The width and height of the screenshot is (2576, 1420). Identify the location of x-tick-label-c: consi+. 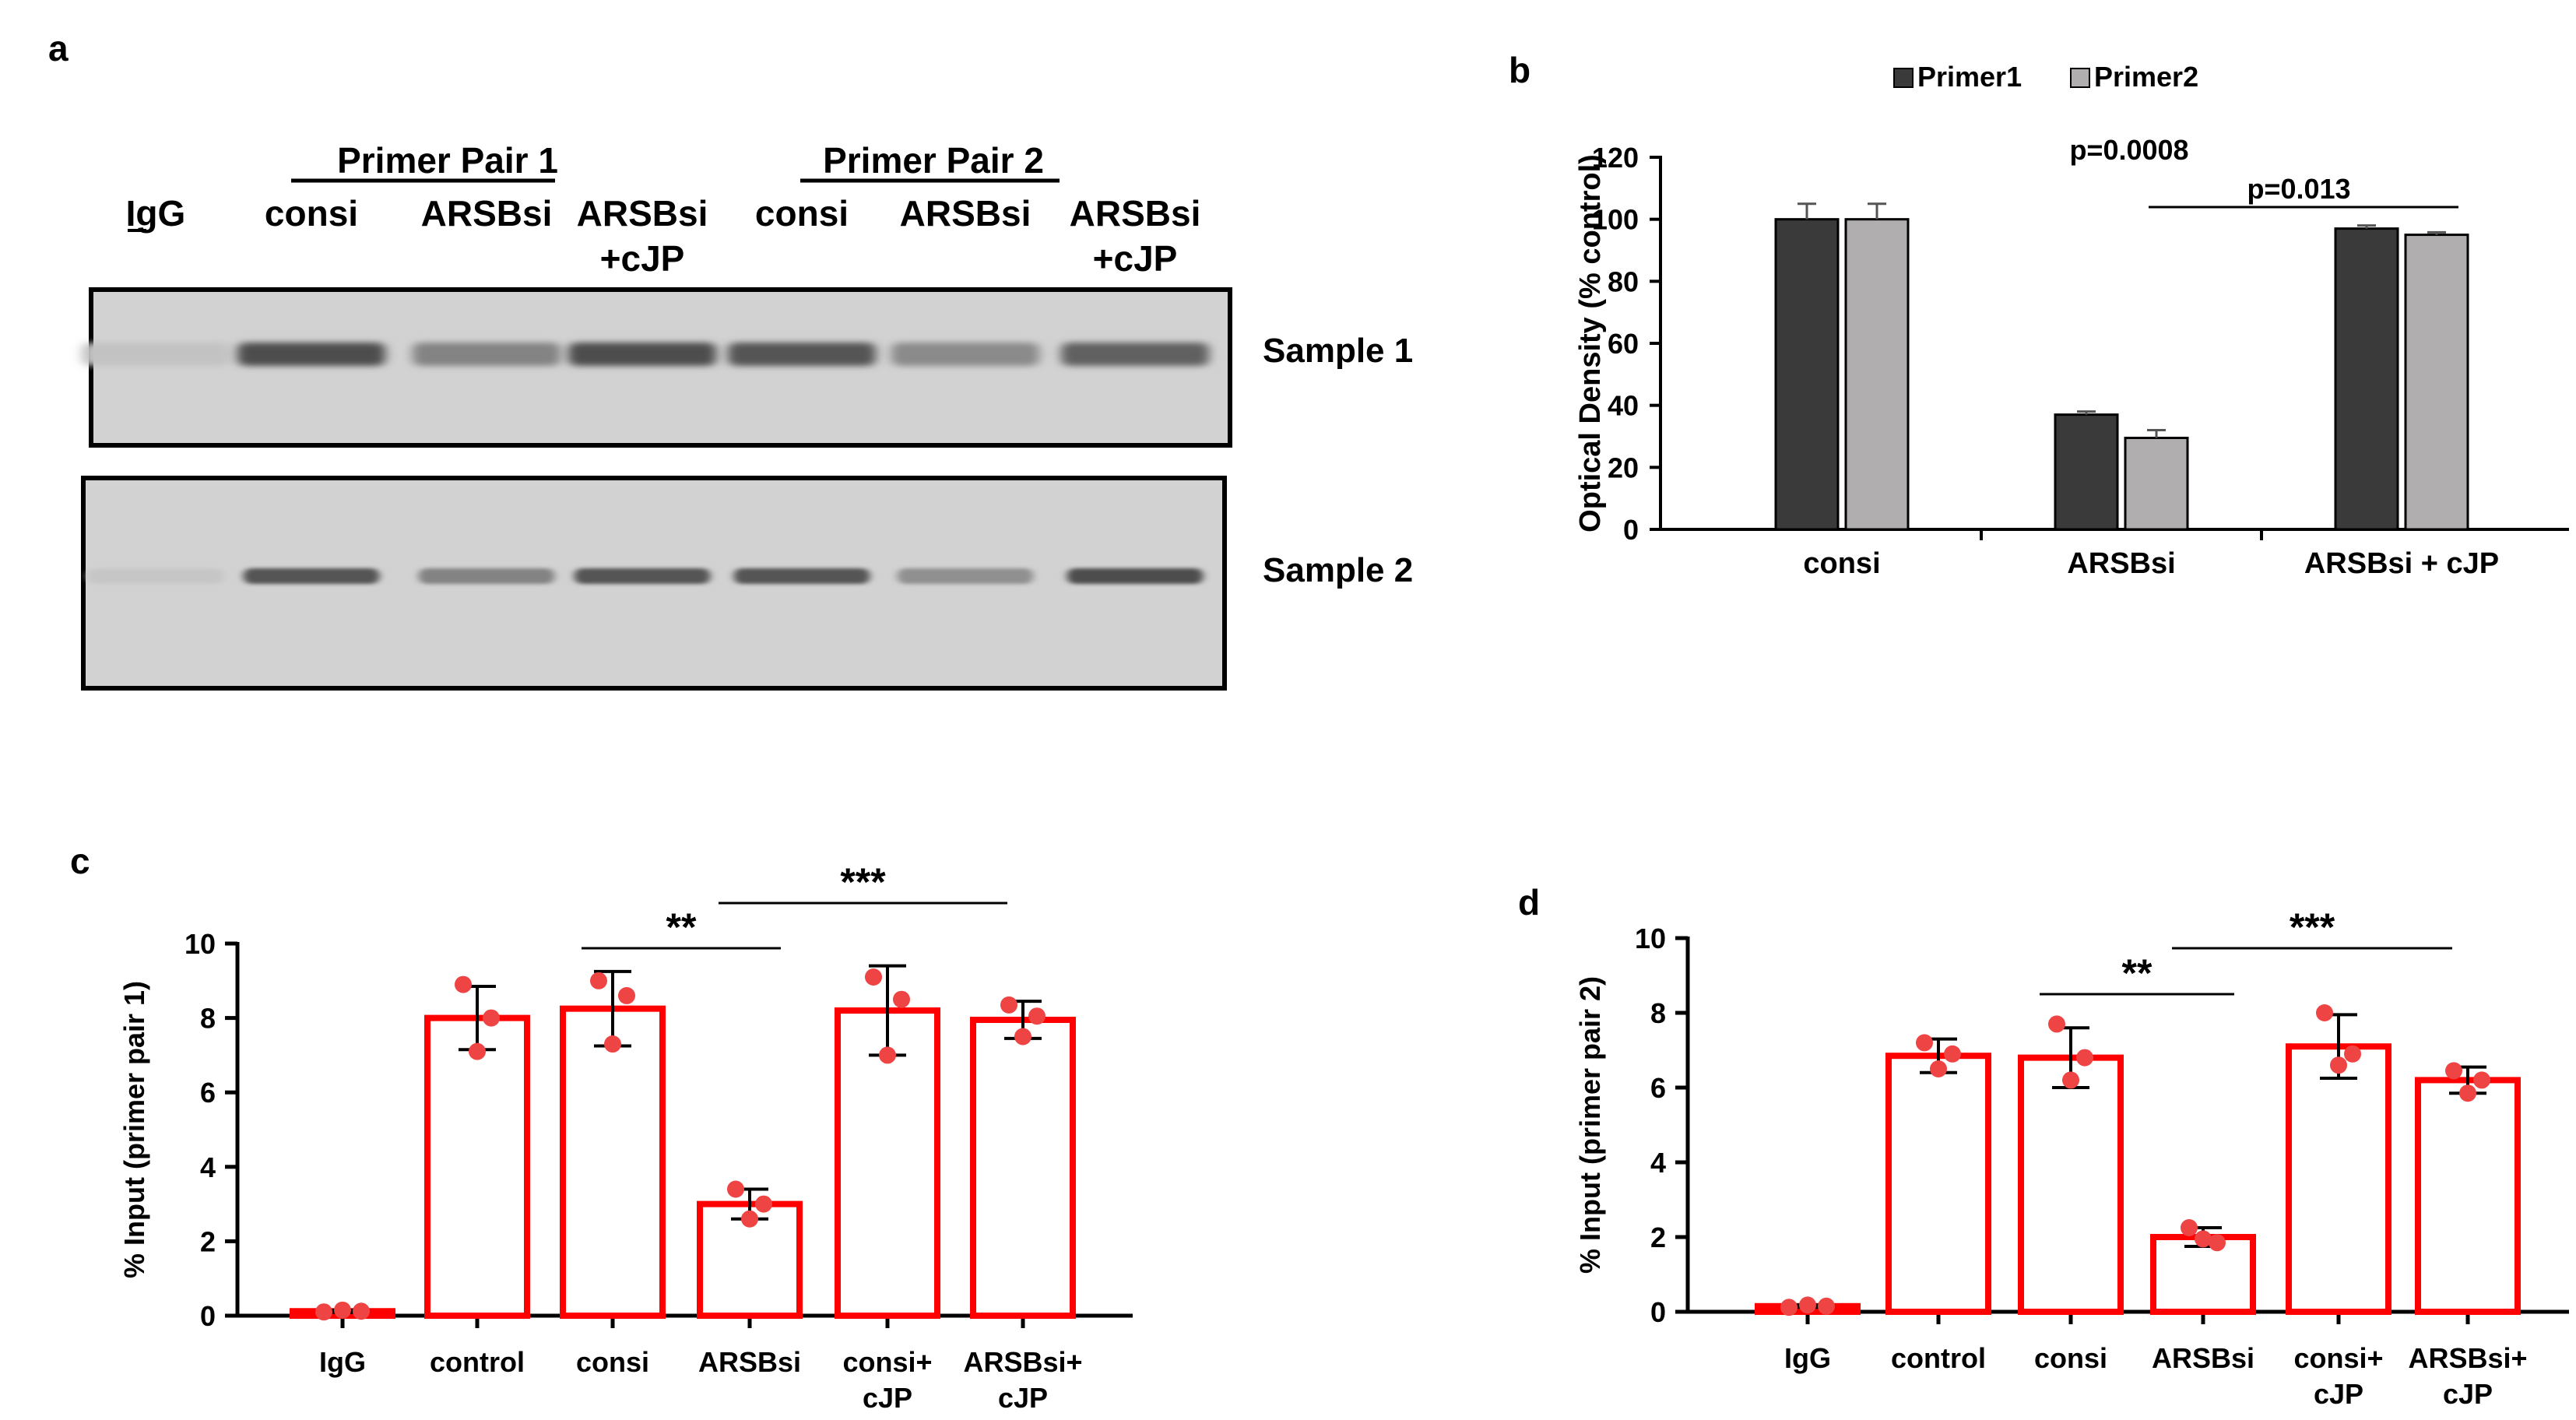
(887, 1362).